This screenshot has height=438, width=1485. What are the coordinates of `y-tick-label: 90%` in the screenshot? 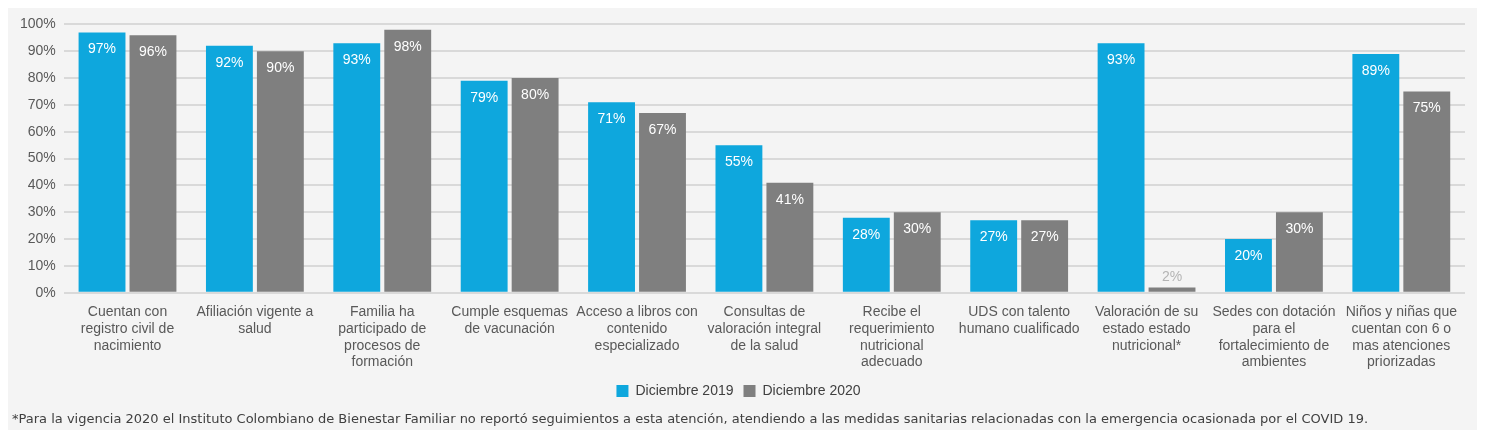 It's located at (41, 50).